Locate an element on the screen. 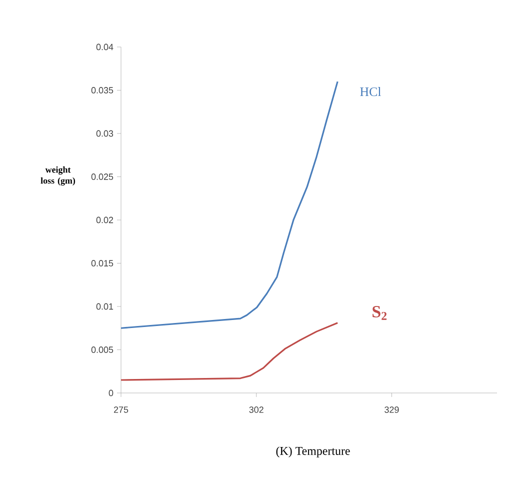 This screenshot has width=521, height=484. line-series is located at coordinates (229, 351).